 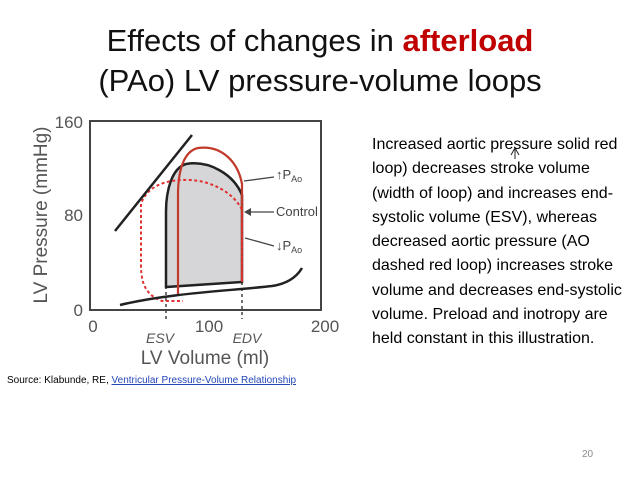 I want to click on control-arrowhead-icon, so click(x=247, y=212).